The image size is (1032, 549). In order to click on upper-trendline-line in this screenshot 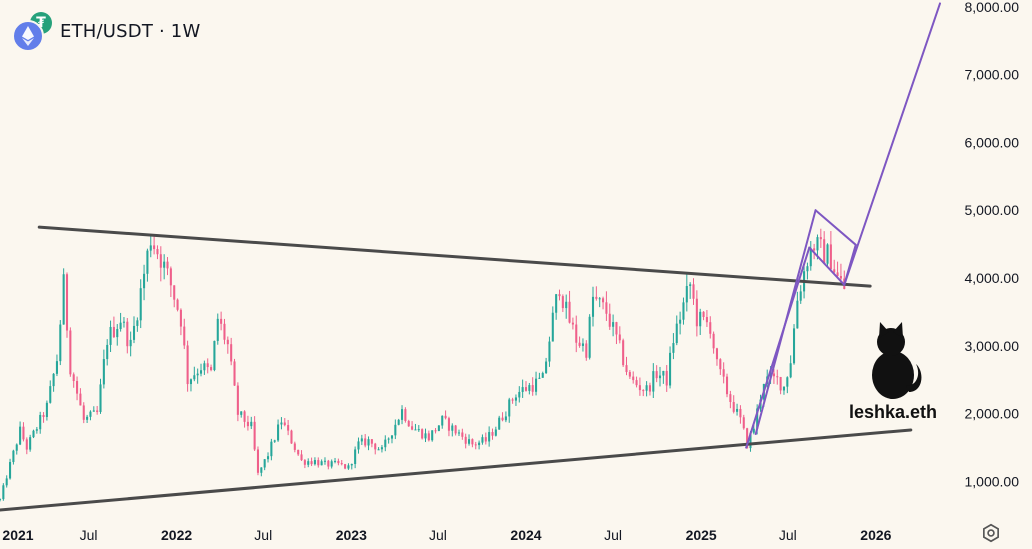, I will do `click(454, 256)`.